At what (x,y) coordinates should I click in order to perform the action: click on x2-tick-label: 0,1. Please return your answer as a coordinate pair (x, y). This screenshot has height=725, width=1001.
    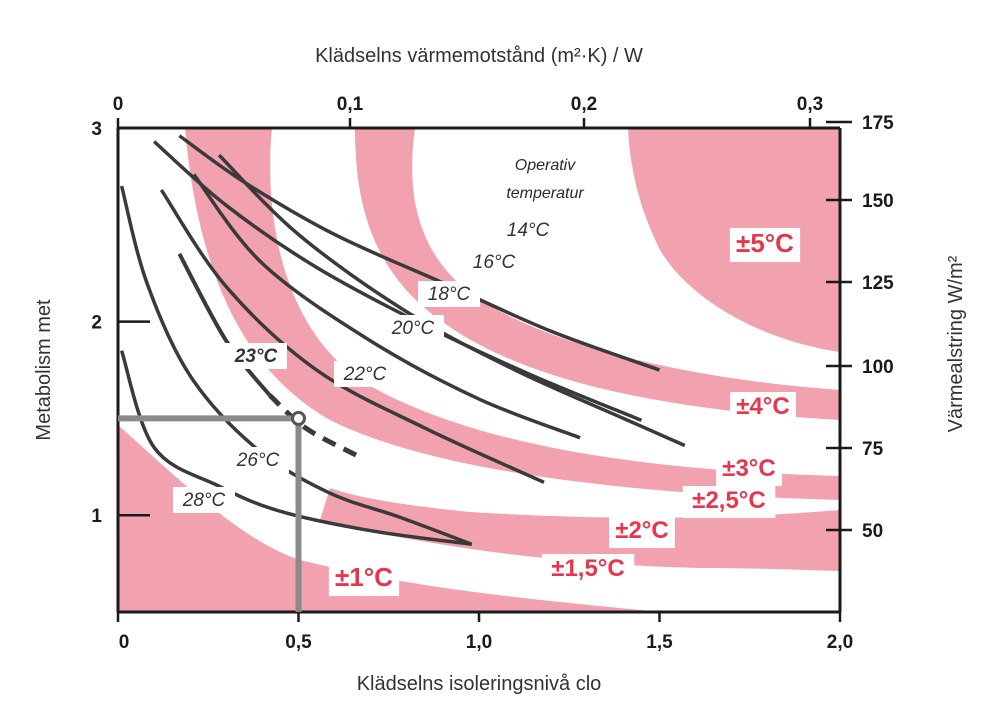
    Looking at the image, I should click on (350, 104).